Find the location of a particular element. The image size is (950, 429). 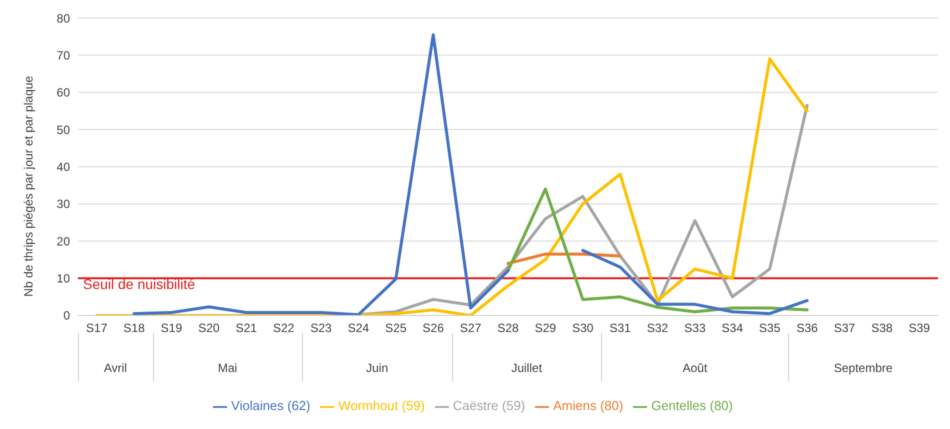

x-tick-label: S39 is located at coordinates (919, 327).